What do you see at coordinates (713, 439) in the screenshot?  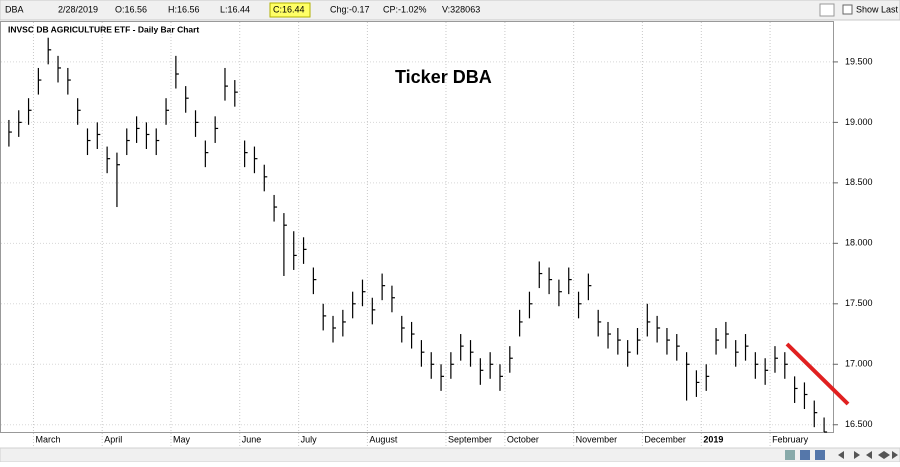 I see `x-tick-label: 2019` at bounding box center [713, 439].